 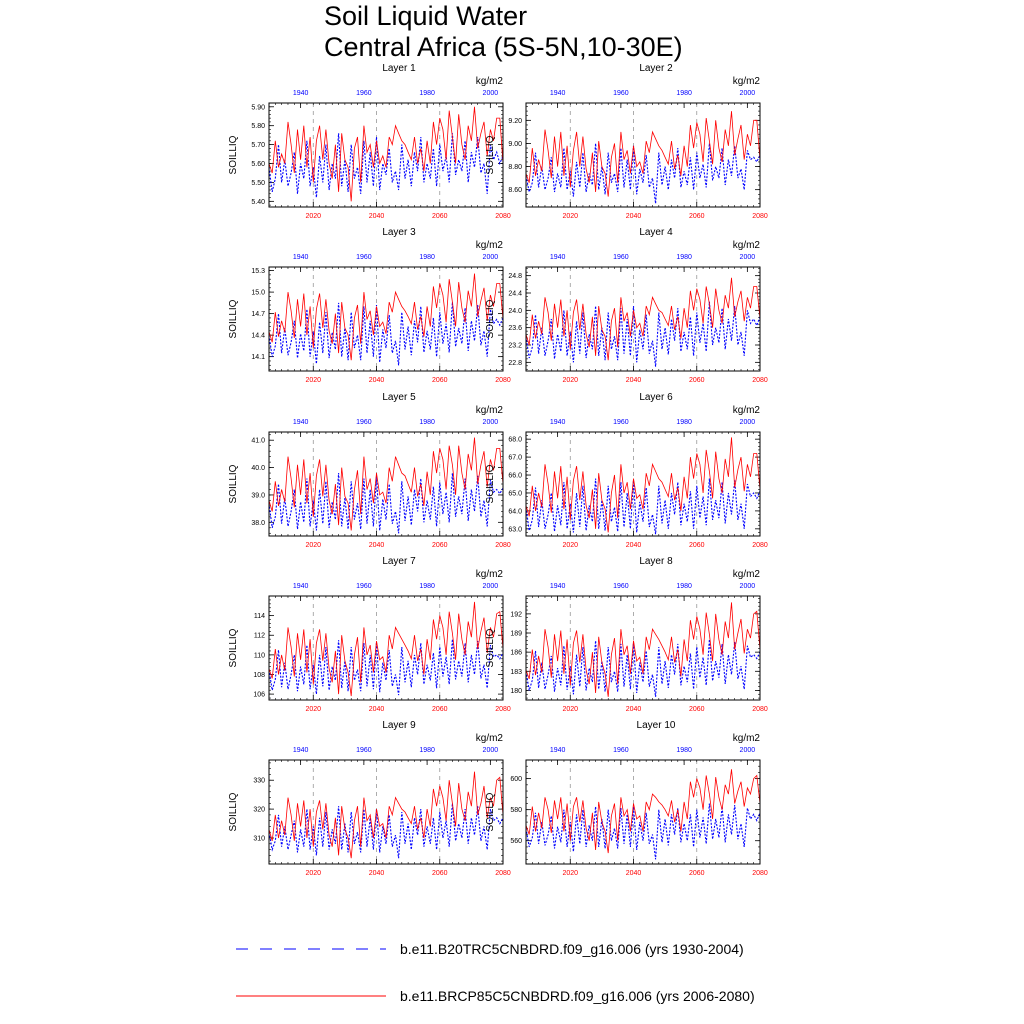 What do you see at coordinates (515, 493) in the screenshot?
I see `y-tick-label: 65.0` at bounding box center [515, 493].